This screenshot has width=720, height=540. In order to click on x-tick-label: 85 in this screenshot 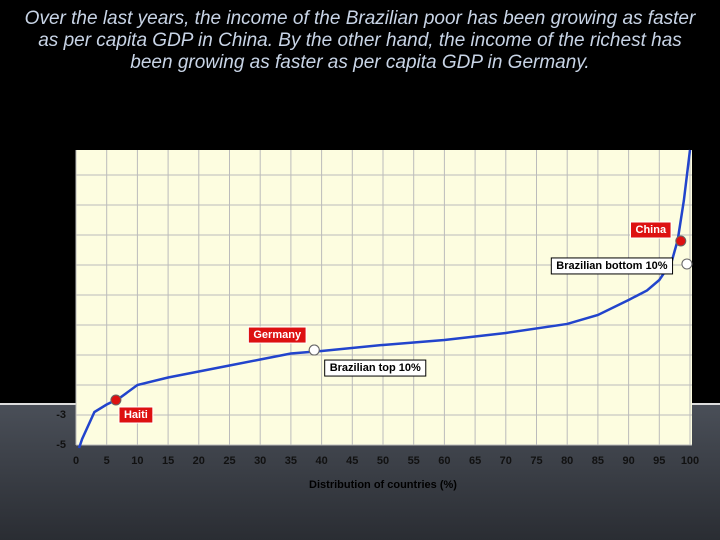, I will do `click(598, 461)`.